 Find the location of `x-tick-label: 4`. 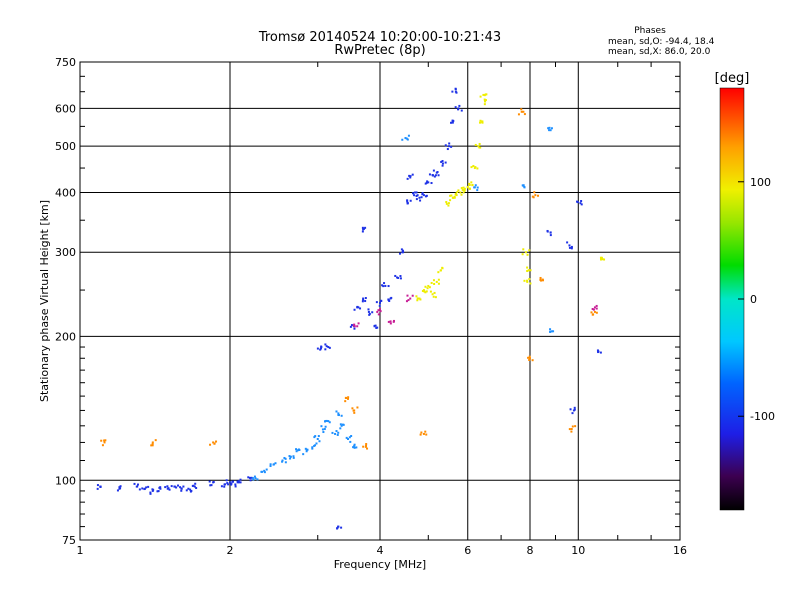

x-tick-label: 4 is located at coordinates (380, 550).